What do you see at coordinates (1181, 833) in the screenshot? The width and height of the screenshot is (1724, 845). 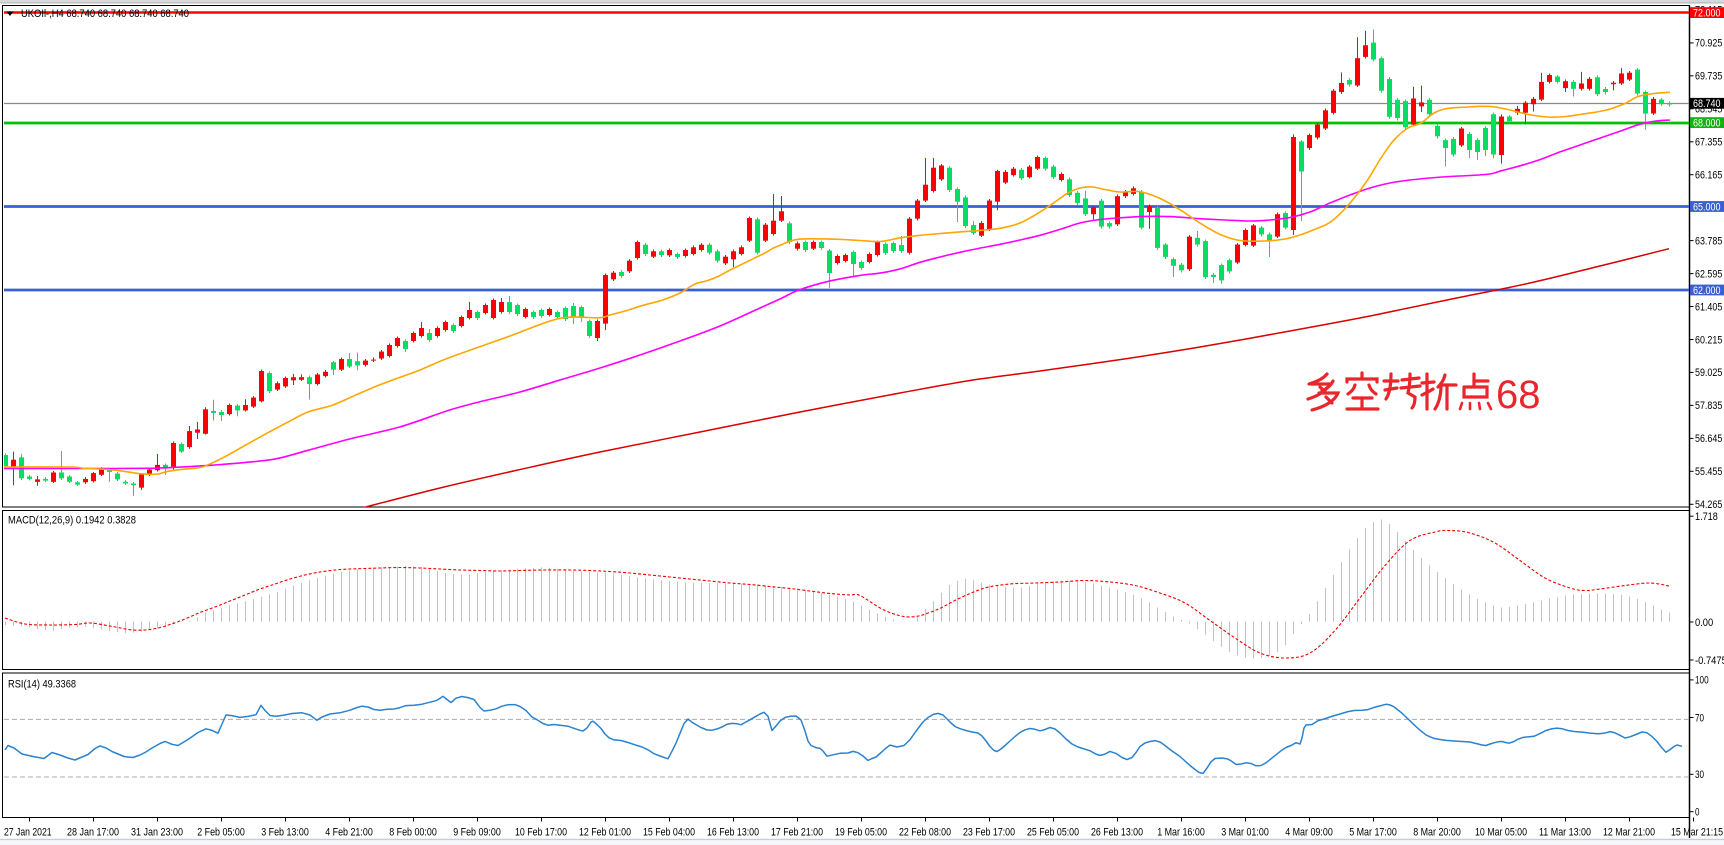 I see `svg-text: 1 Mar 16:00` at bounding box center [1181, 833].